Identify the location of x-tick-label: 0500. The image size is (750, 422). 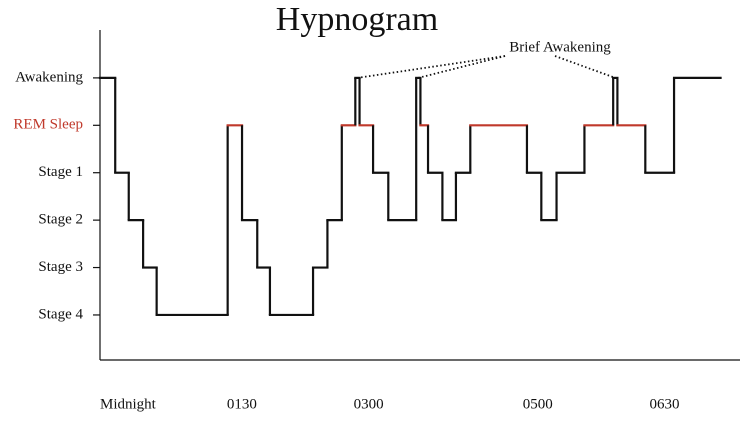
(538, 404).